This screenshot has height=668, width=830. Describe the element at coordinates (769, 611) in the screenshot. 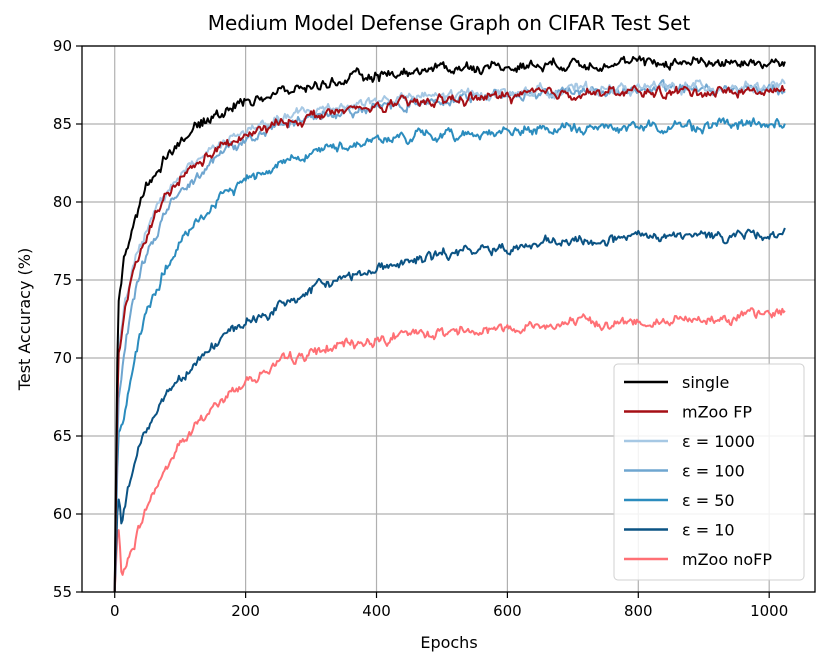

I see `x-tick-label: 1000` at that location.